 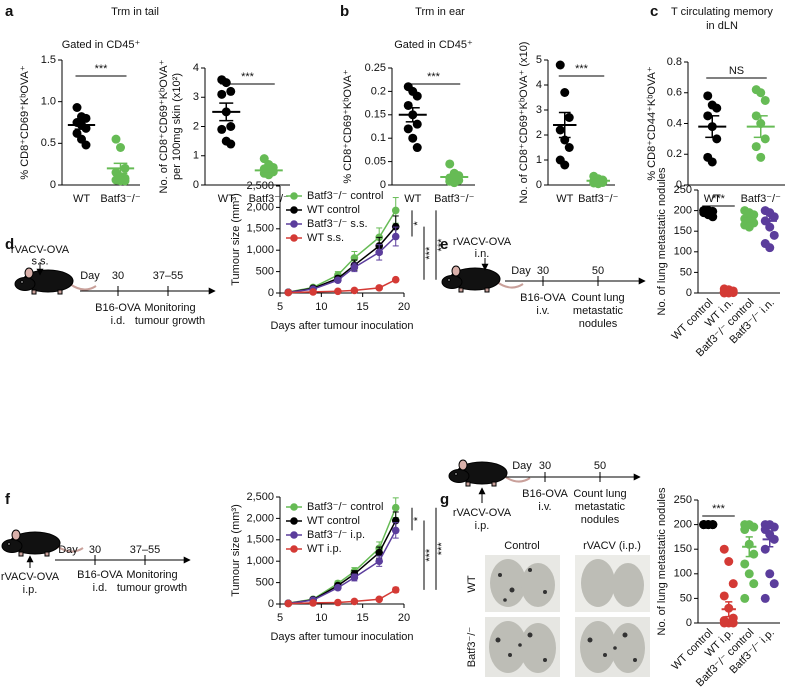 What do you see at coordinates (145, 550) in the screenshot?
I see `schematic-label: 37–55` at bounding box center [145, 550].